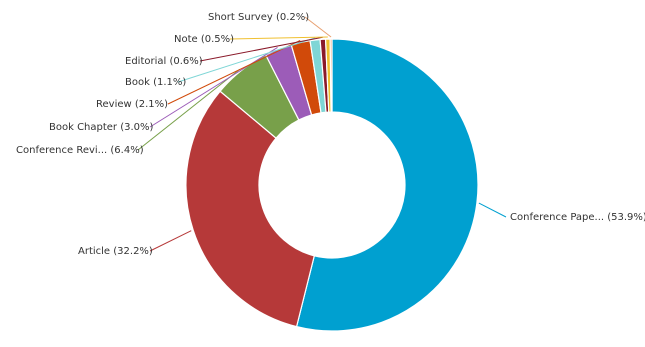 The image size is (645, 347). What do you see at coordinates (101, 127) in the screenshot?
I see `slice-label-book-chapter: Book Chapter (3.0%)` at bounding box center [101, 127].